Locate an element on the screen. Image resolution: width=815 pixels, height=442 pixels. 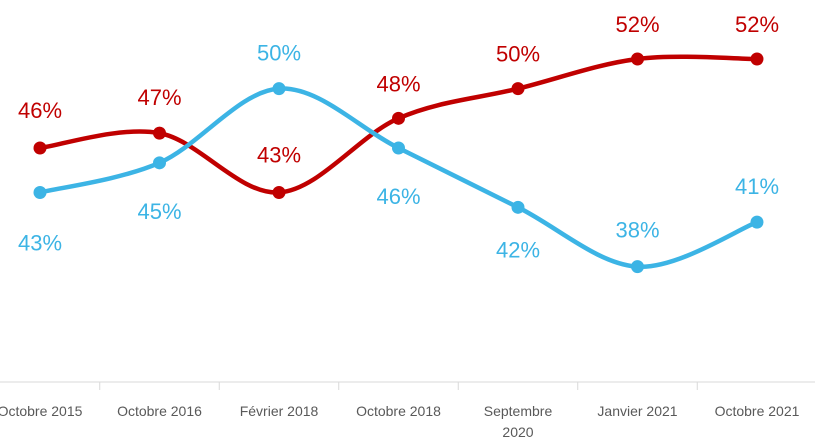
value-label: 42% is located at coordinates (518, 249).